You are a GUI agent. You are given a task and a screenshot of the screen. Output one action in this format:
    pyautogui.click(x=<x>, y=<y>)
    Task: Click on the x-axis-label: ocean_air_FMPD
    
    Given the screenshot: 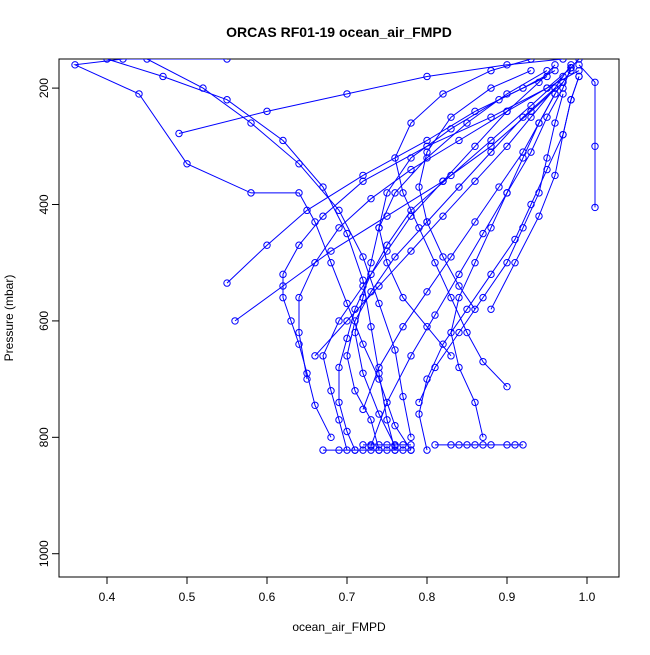 What is the action you would take?
    pyautogui.click(x=339, y=627)
    